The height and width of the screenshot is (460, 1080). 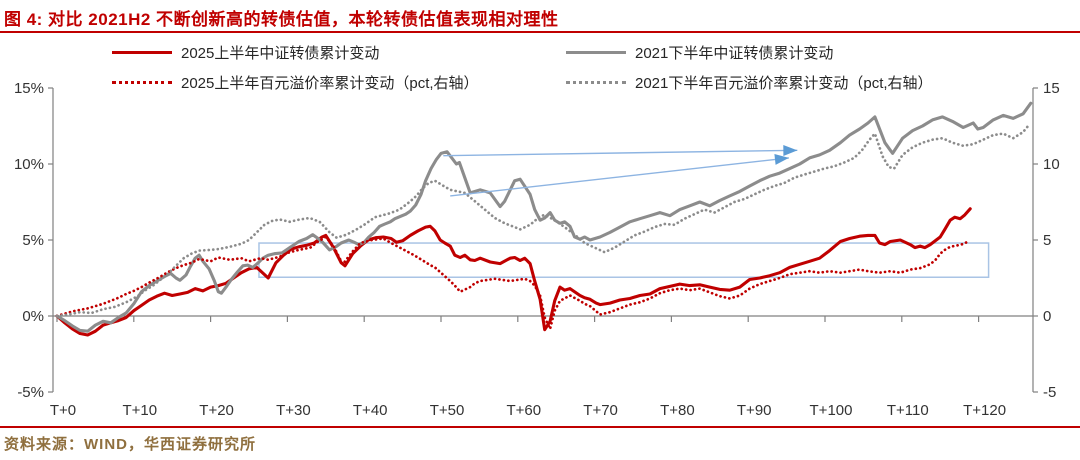 I want to click on x-label: T+20, so click(x=216, y=410).